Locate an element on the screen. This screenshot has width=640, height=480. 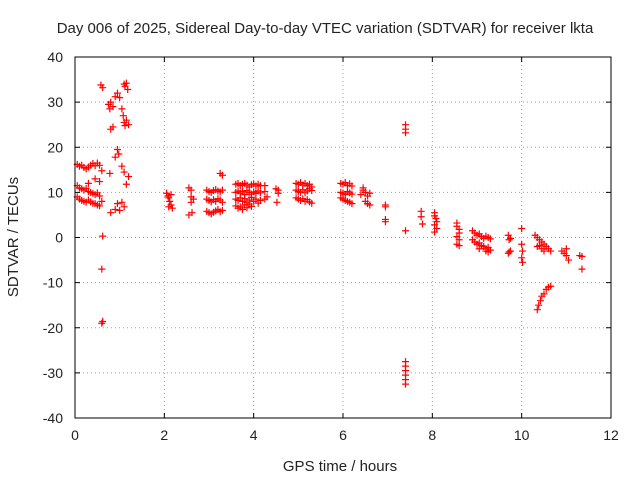
x-tick-label: 12 is located at coordinates (611, 435).